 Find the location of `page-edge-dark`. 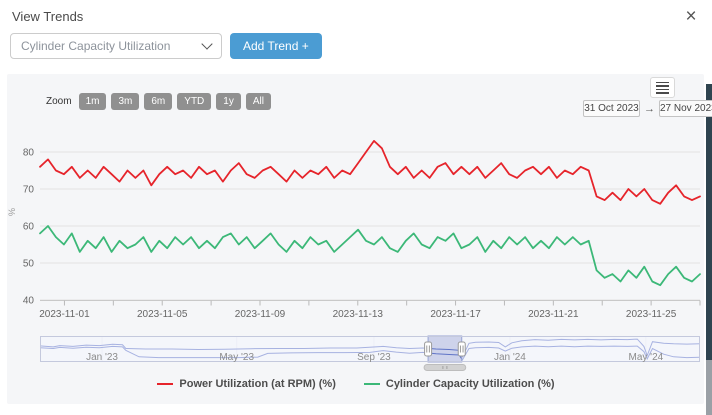

page-edge-dark is located at coordinates (709, 222).